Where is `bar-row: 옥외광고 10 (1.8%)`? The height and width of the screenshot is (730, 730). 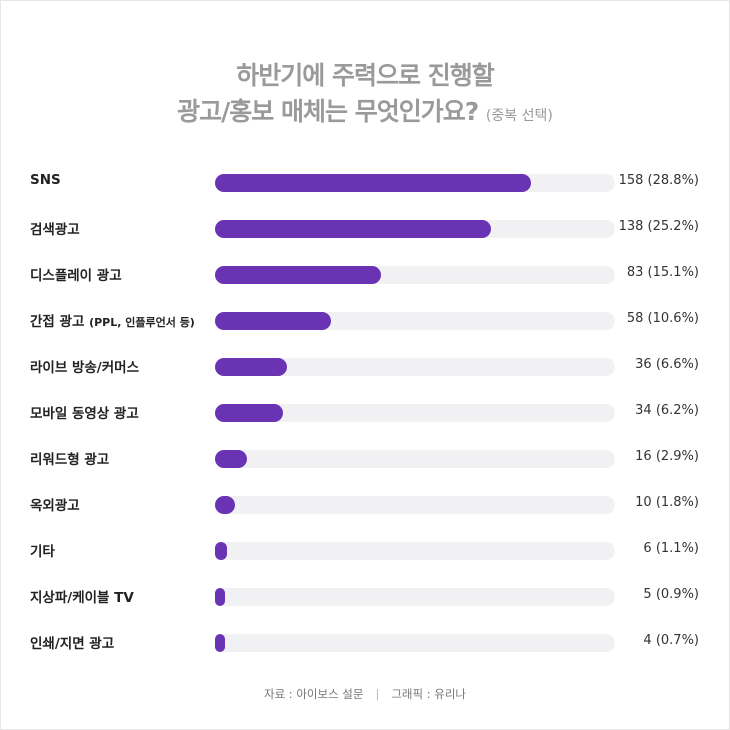 bar-row: 옥외광고 10 (1.8%) is located at coordinates (365, 504).